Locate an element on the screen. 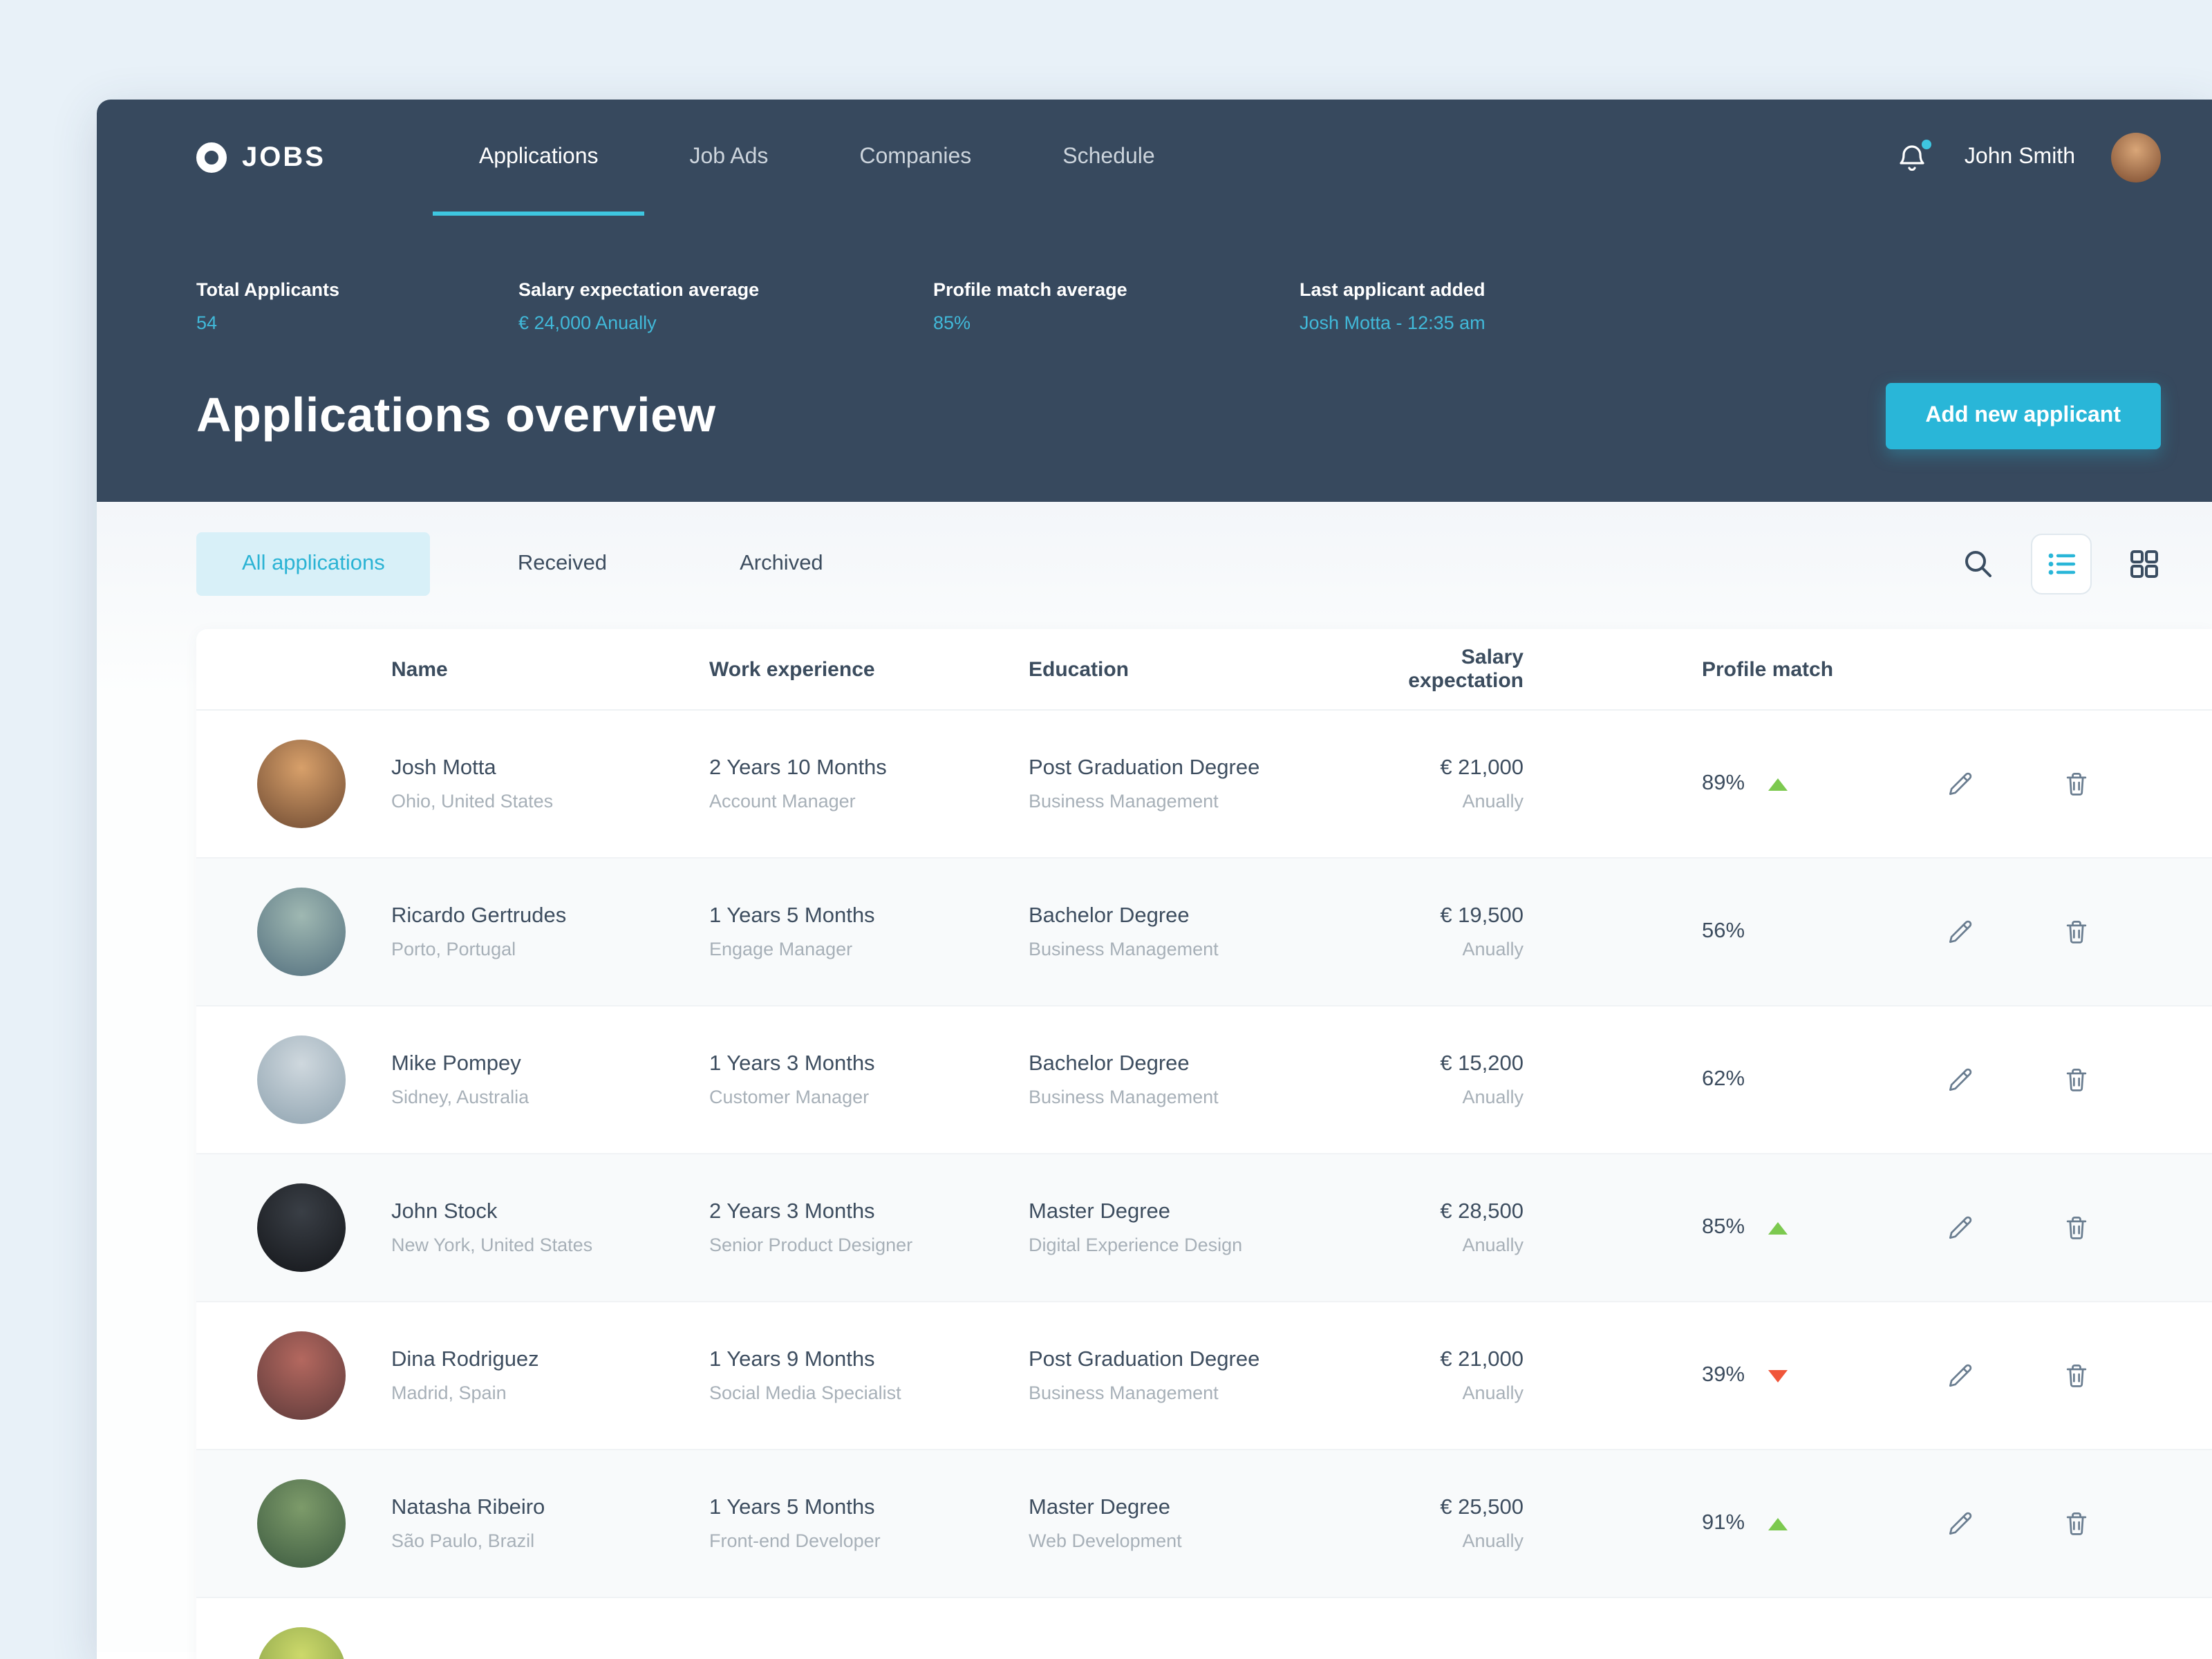  search-icon is located at coordinates (1978, 564).